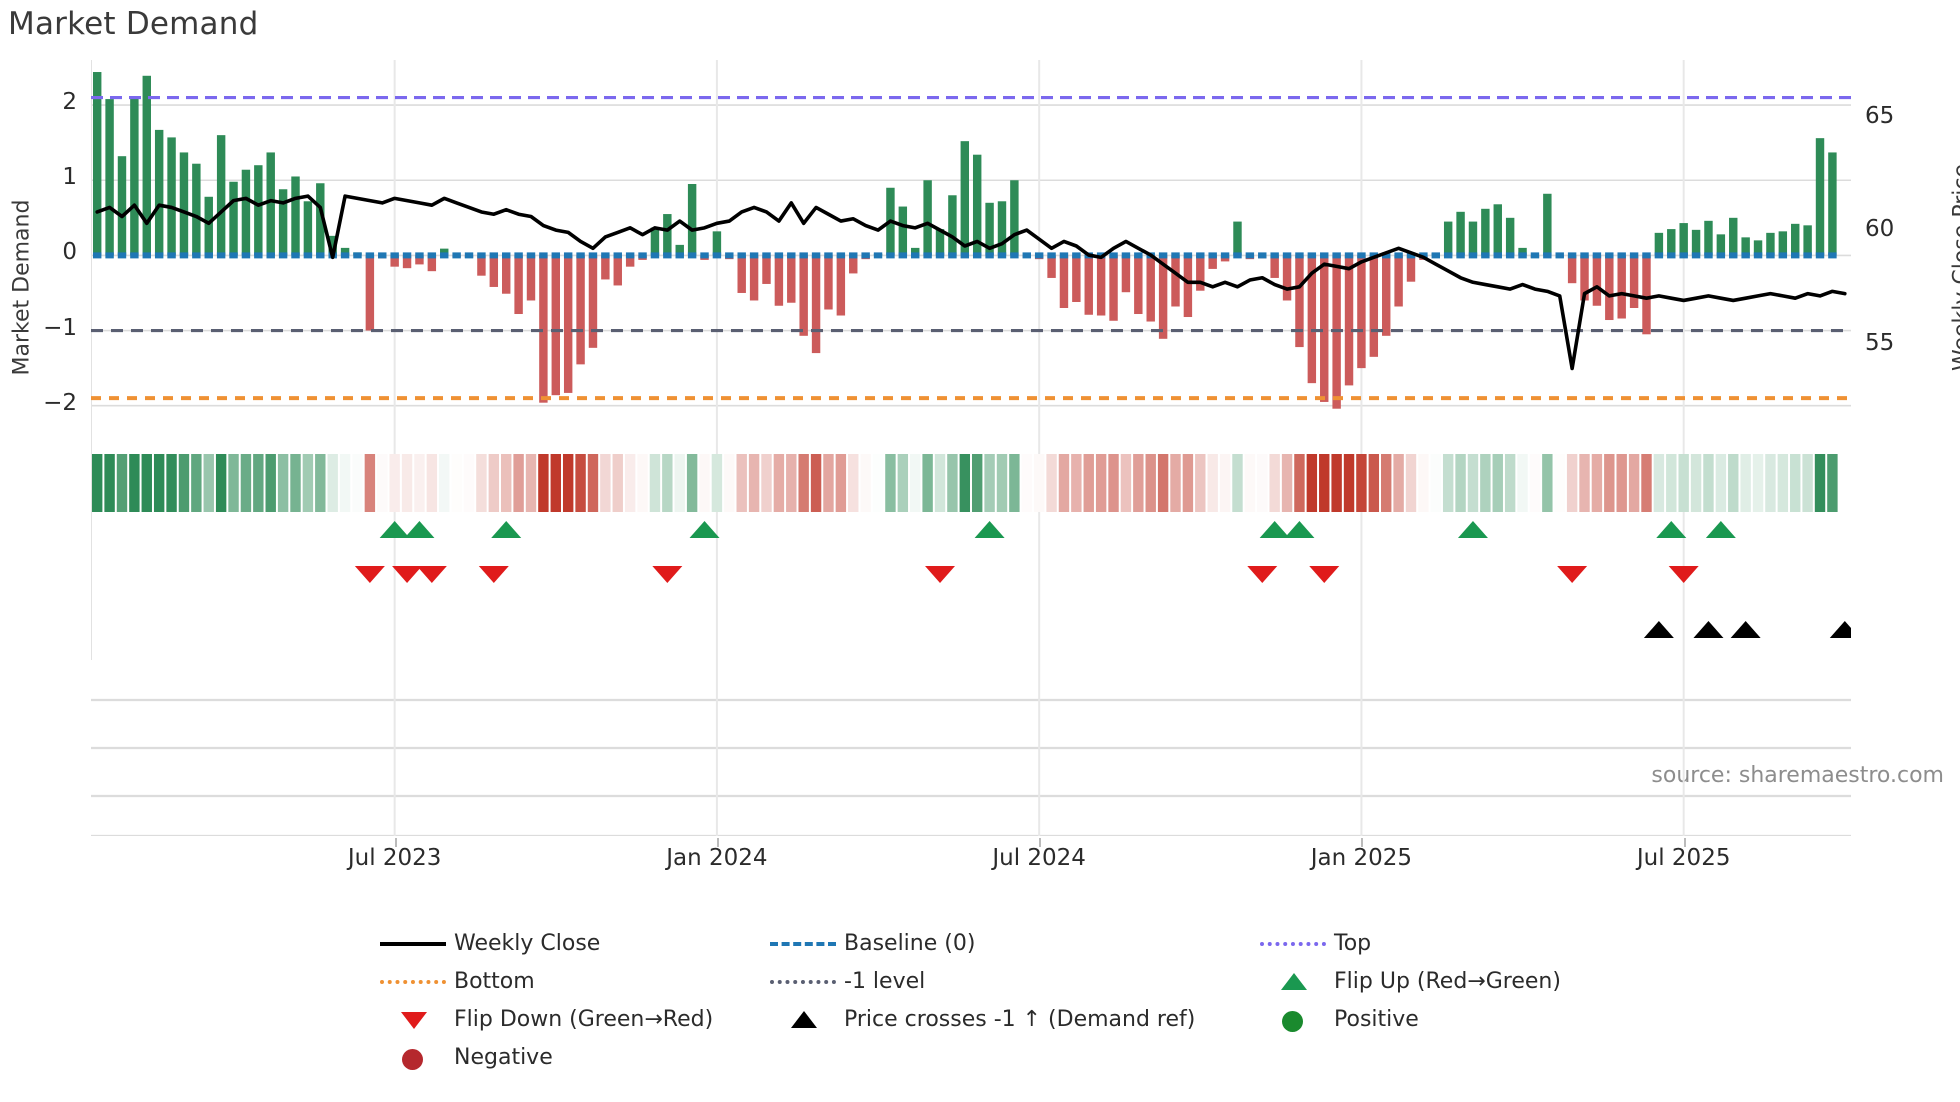 The image size is (1960, 1102). I want to click on legend-item-green-dot: Positive, so click(1339, 1019).